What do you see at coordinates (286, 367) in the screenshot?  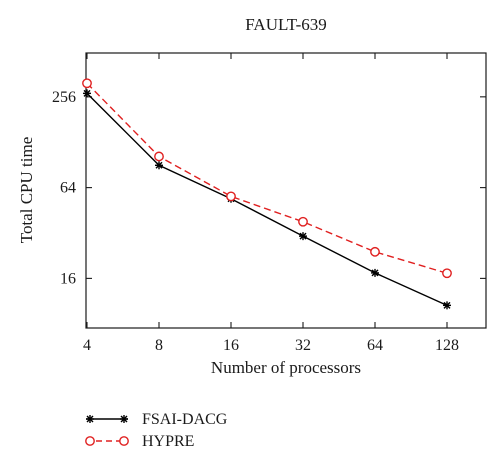 I see `x-axis-label: Number of processors` at bounding box center [286, 367].